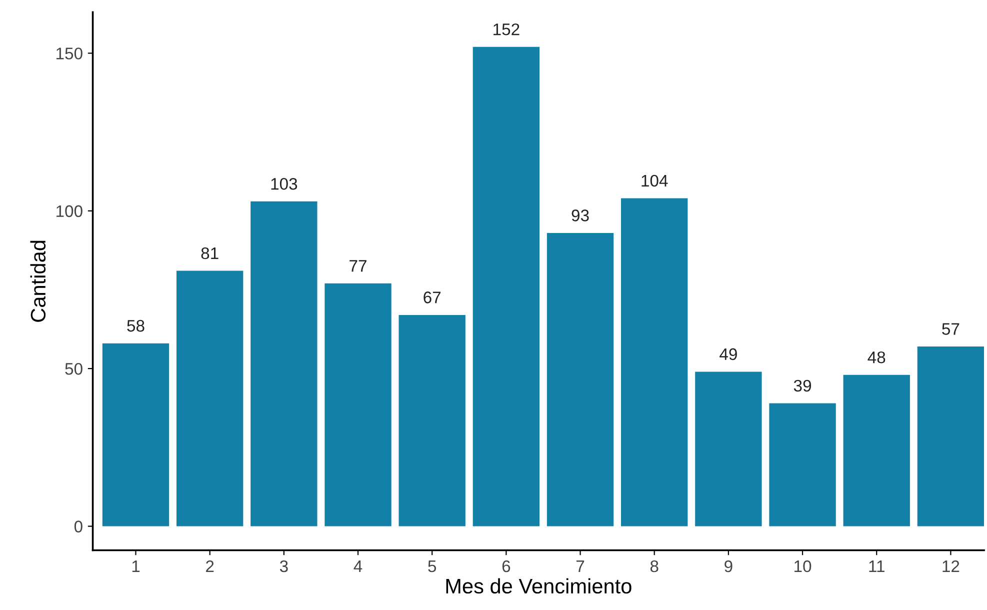  I want to click on data-label: 67, so click(432, 298).